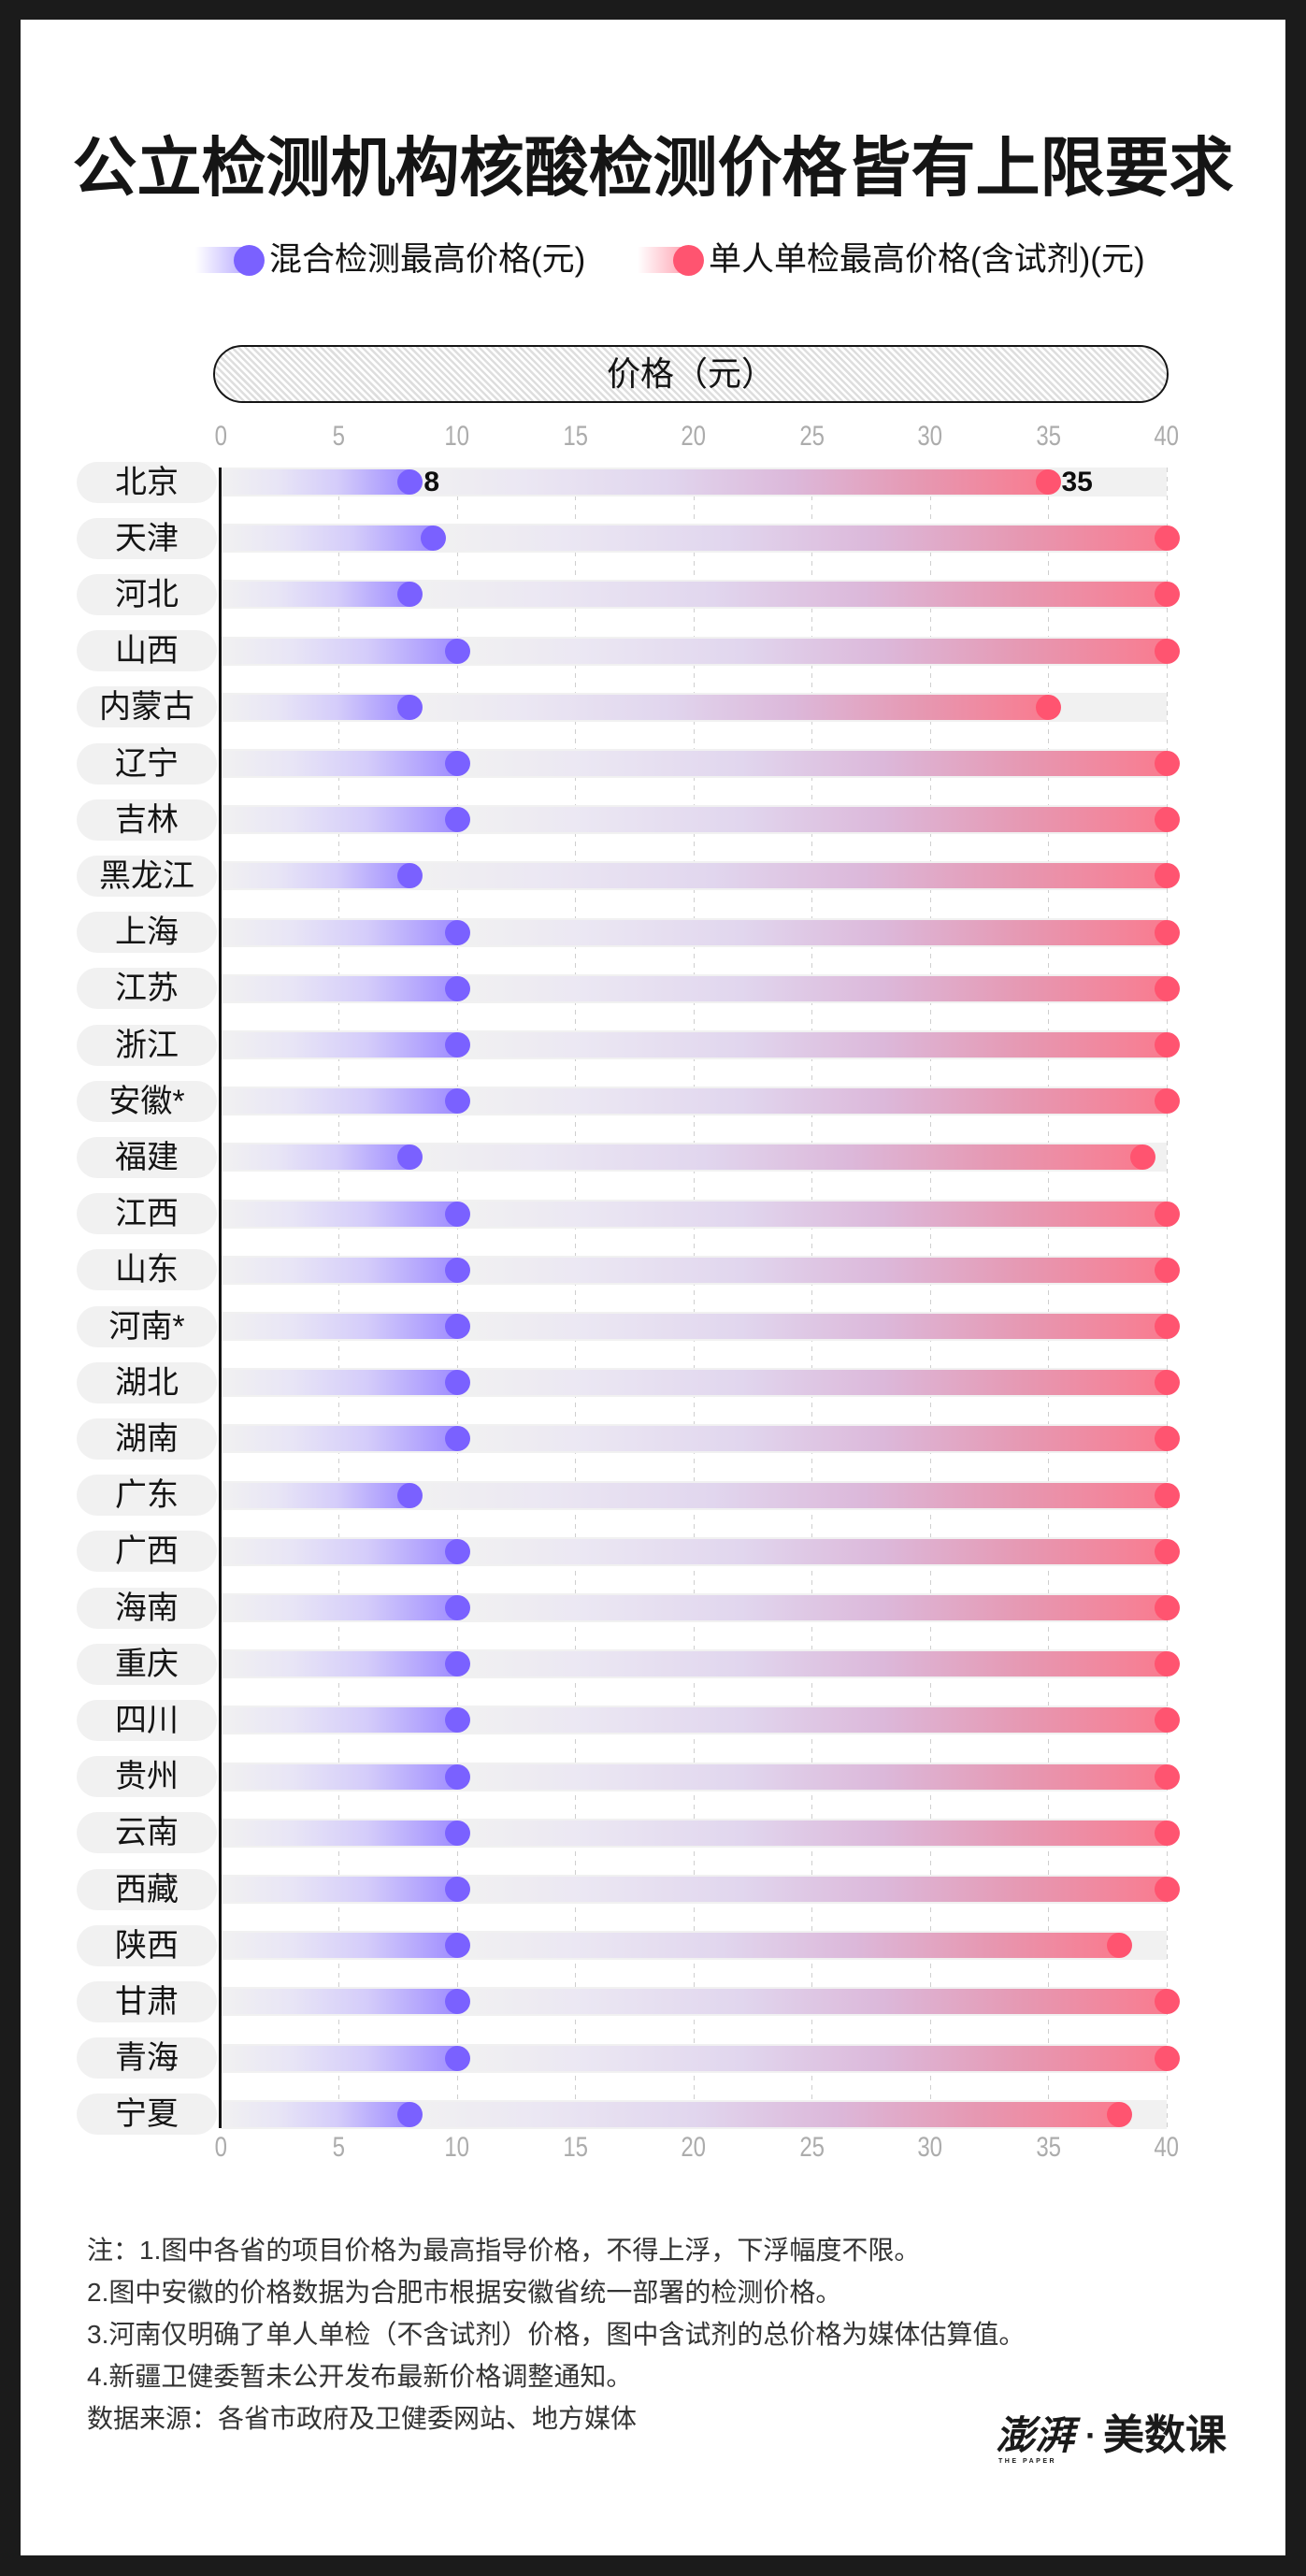  What do you see at coordinates (504, 2250) in the screenshot?
I see `note-1: 注：1.图中各省的项目价格为最高指导价格，不得上浮，下浮幅度不限。` at bounding box center [504, 2250].